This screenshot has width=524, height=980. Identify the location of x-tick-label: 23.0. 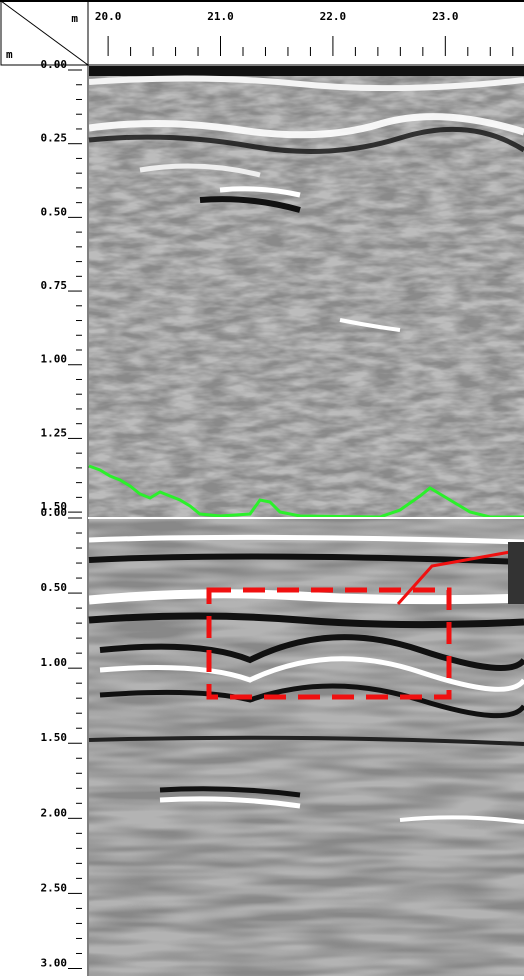
(445, 16).